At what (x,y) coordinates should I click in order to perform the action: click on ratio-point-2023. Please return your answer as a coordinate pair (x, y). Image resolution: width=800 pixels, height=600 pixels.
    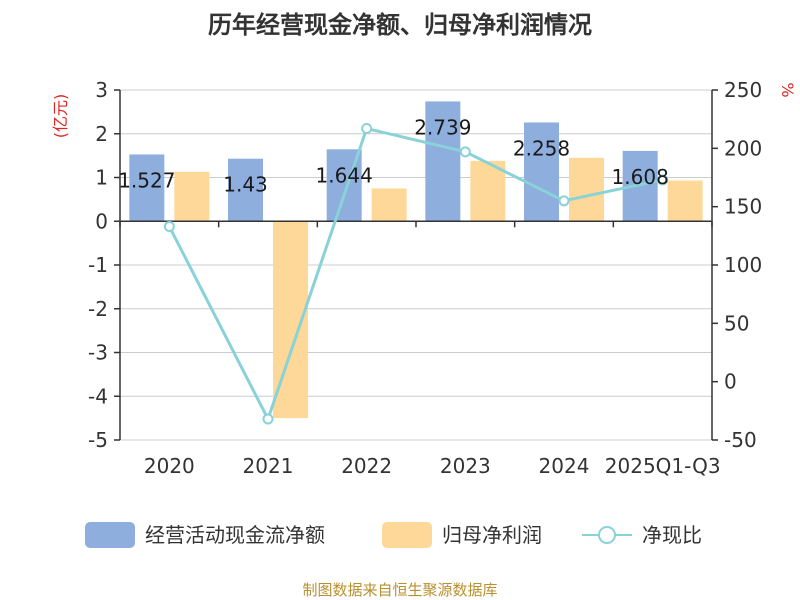
    Looking at the image, I should click on (465, 152).